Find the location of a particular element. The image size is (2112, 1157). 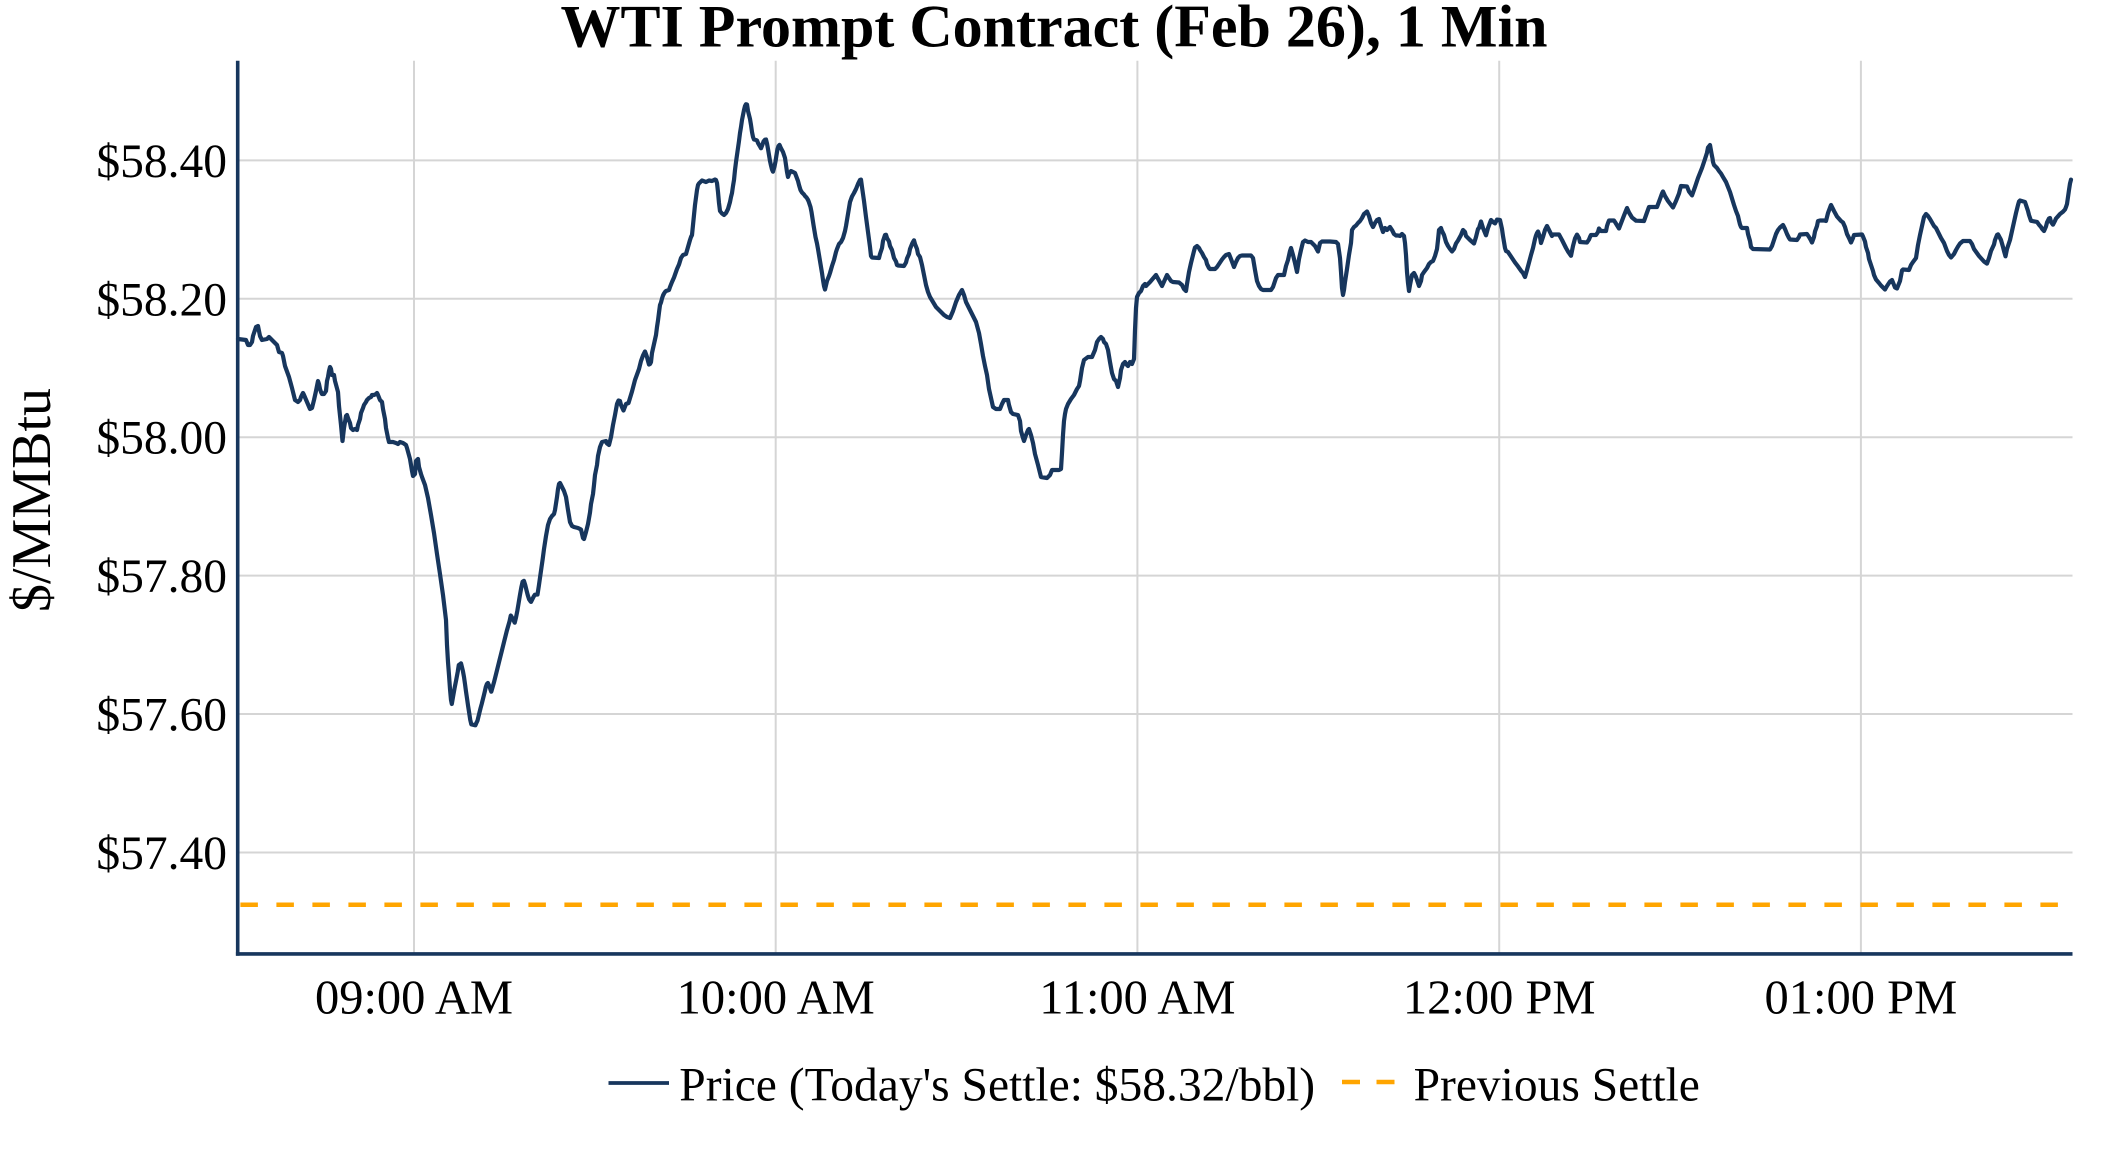

svg-text: $58.20 is located at coordinates (161, 300).